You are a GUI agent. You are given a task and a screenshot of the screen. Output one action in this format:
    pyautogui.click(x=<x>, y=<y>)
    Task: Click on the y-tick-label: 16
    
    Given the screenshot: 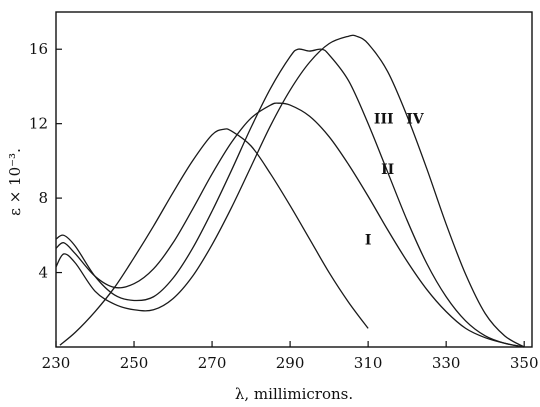 What is the action you would take?
    pyautogui.click(x=38, y=49)
    